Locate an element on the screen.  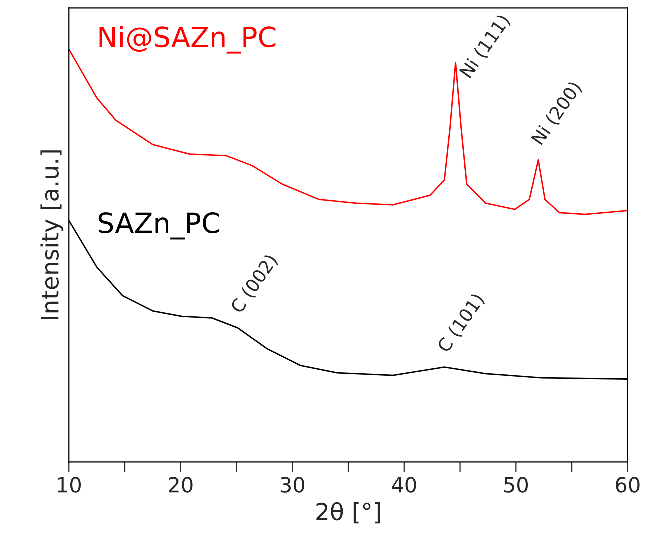
x-tick-label: 40 is located at coordinates (404, 485).